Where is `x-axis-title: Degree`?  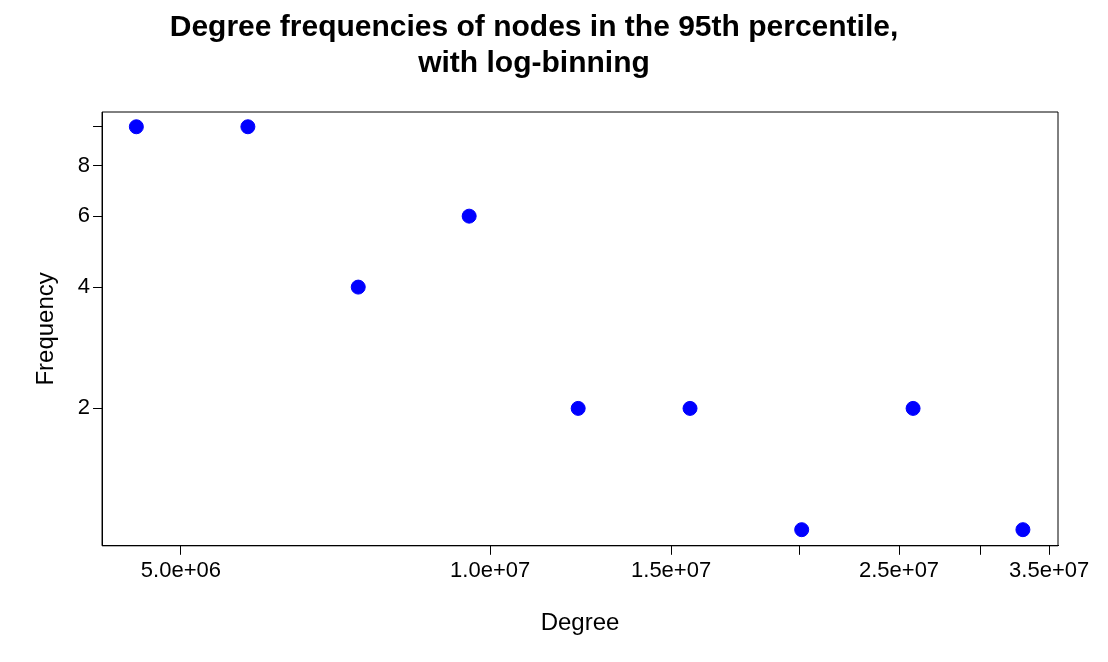 x-axis-title: Degree is located at coordinates (580, 622).